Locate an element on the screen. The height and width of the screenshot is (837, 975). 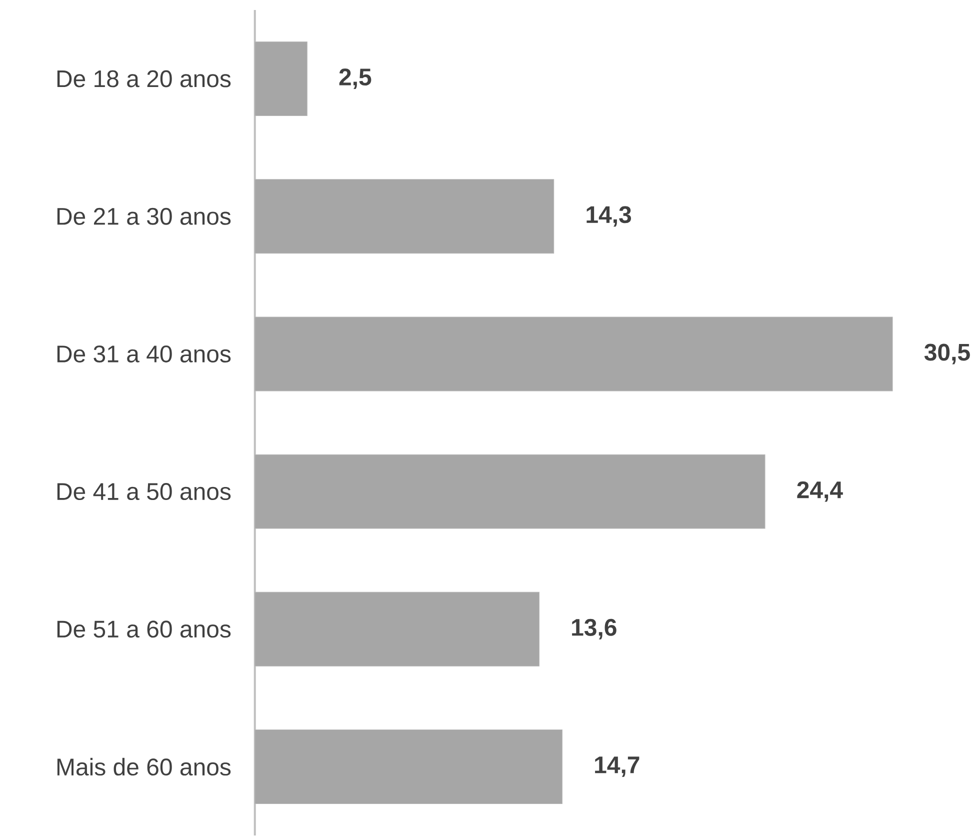
y-tick-label: De 51 a 60 anos is located at coordinates (144, 629).